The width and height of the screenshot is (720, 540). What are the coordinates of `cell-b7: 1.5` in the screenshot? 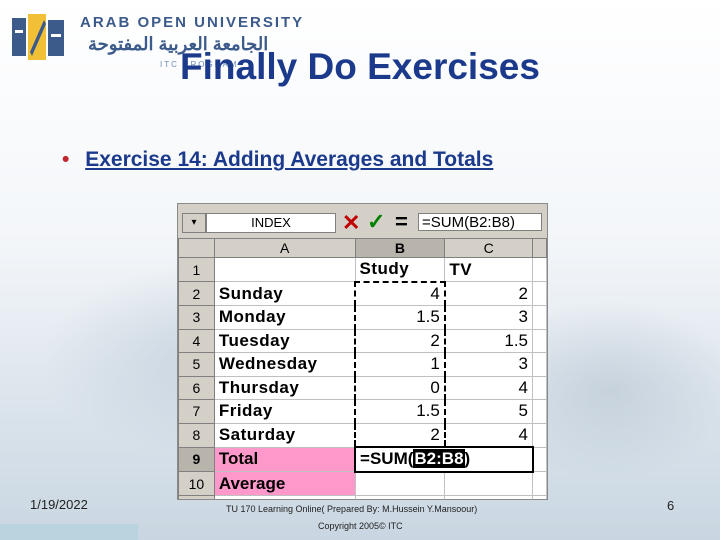 It's located at (400, 411).